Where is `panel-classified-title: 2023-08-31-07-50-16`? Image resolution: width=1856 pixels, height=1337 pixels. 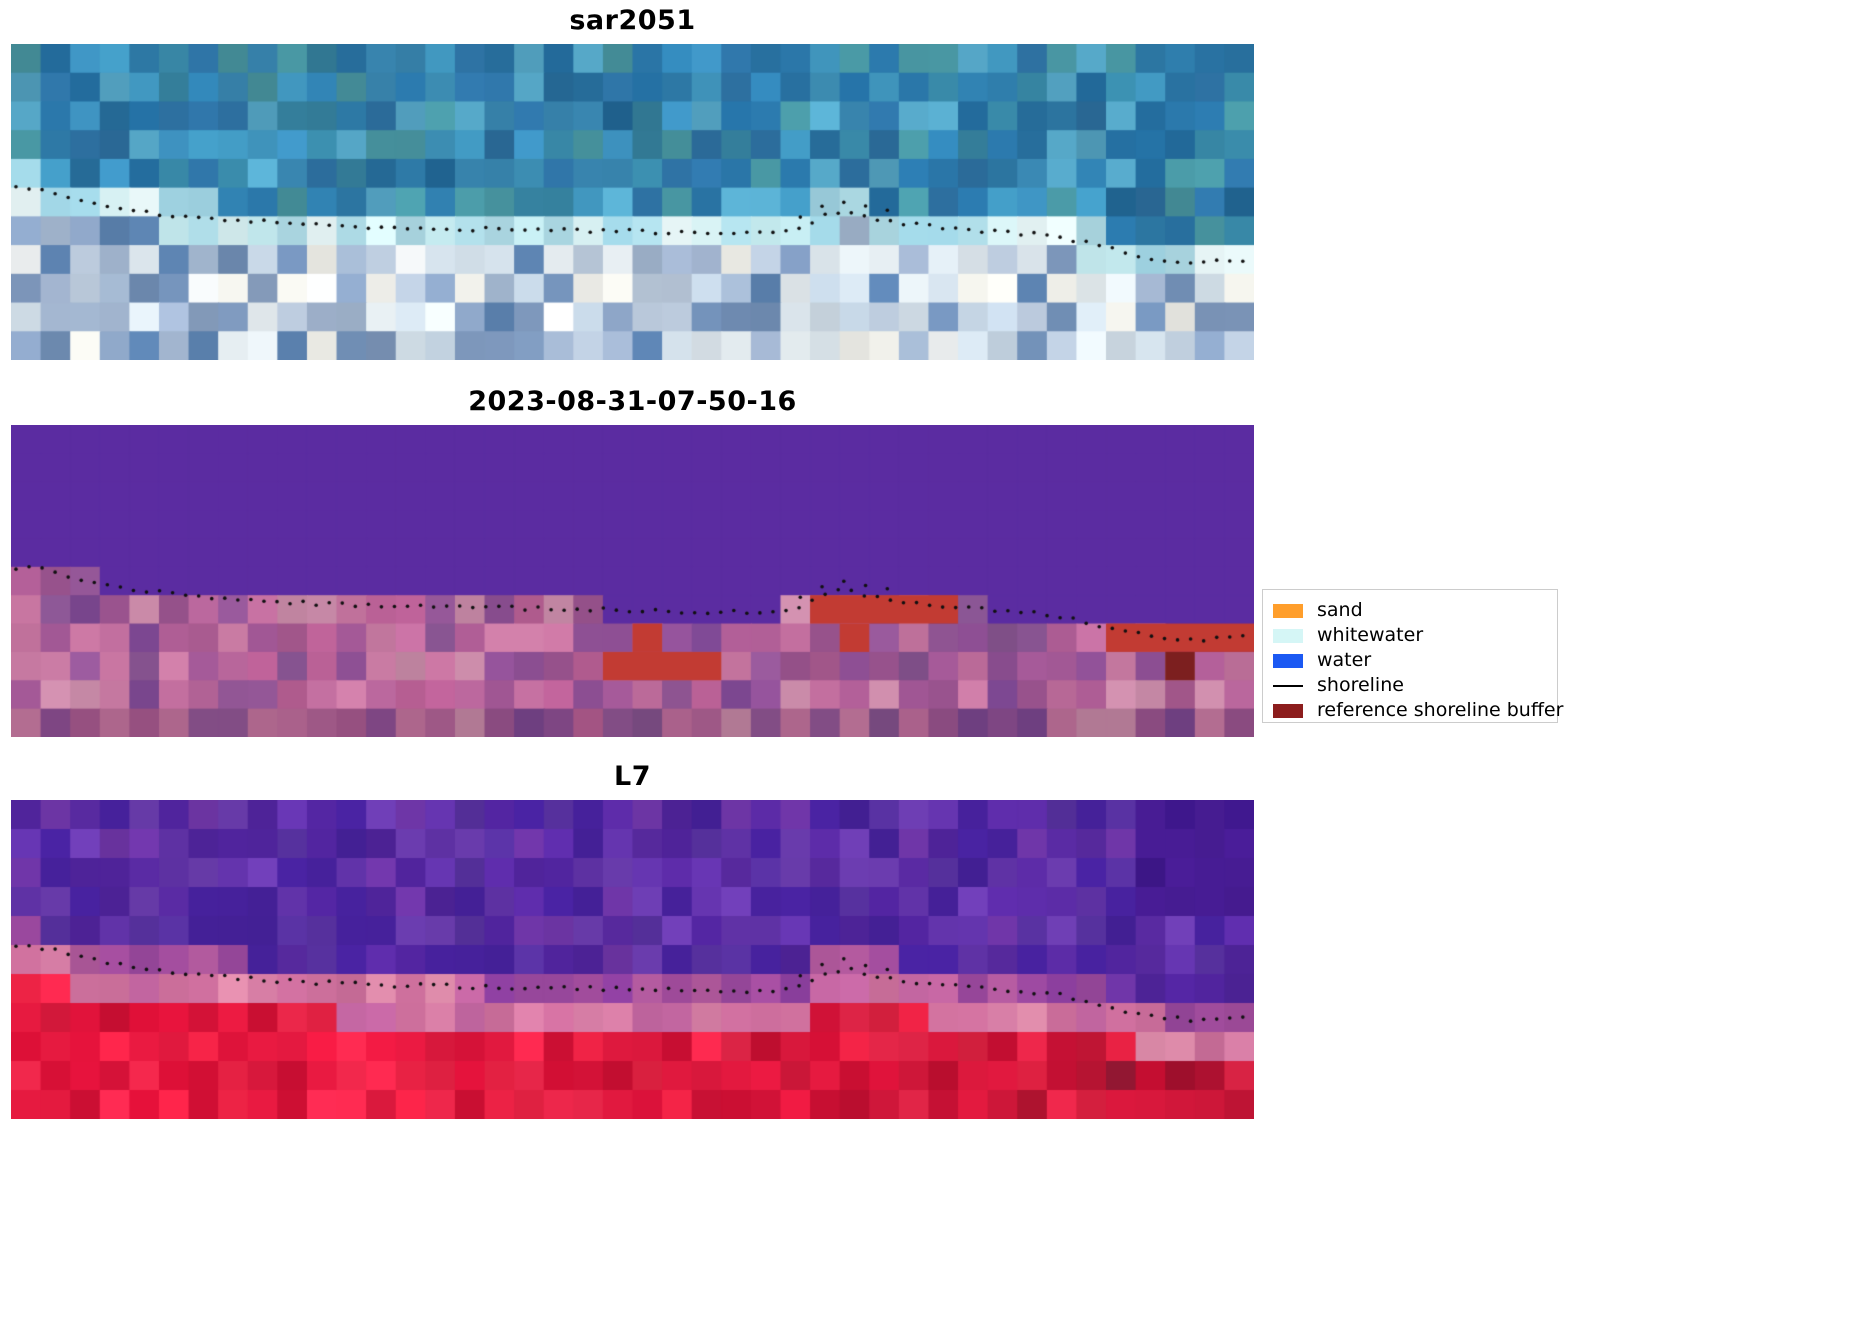
panel-classified-title: 2023-08-31-07-50-16 is located at coordinates (632, 401).